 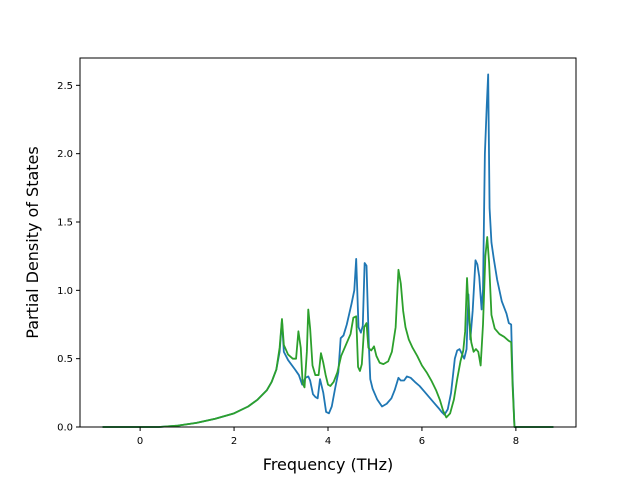 I want to click on x-tick-label: 0, so click(x=140, y=441).